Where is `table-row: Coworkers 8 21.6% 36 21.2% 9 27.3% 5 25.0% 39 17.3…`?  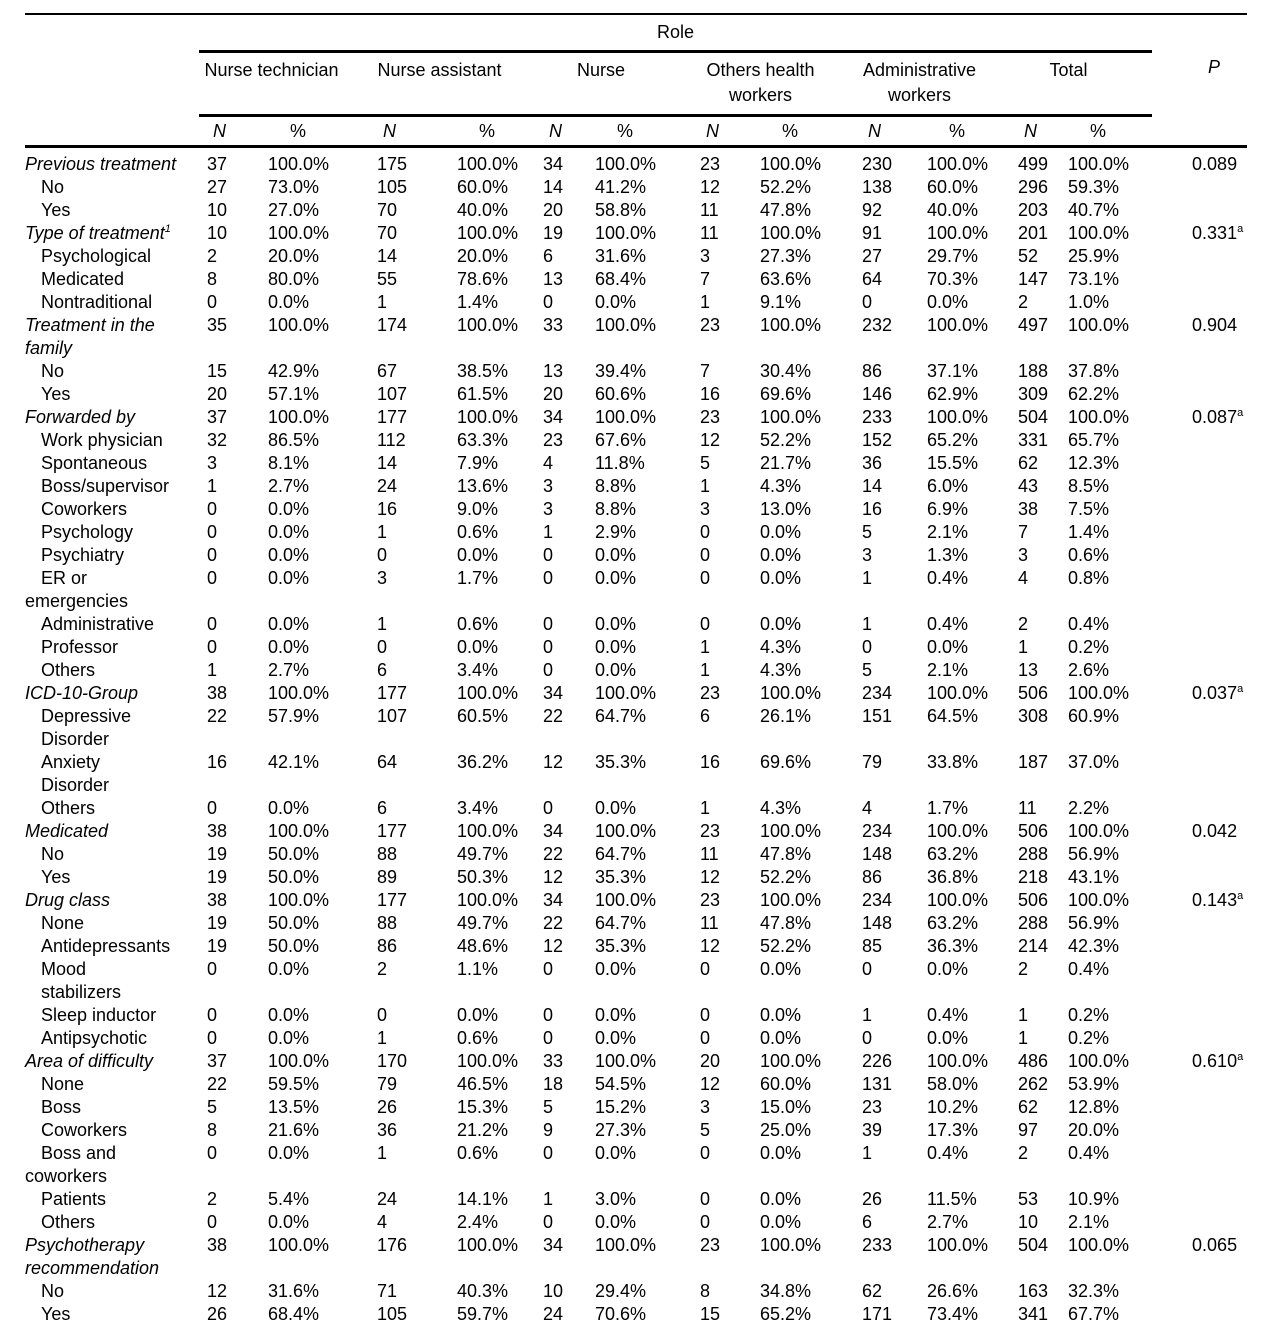
table-row: Coworkers 8 21.6% 36 21.2% 9 27.3% 5 25.0% 39 17.3… is located at coordinates (636, 1130).